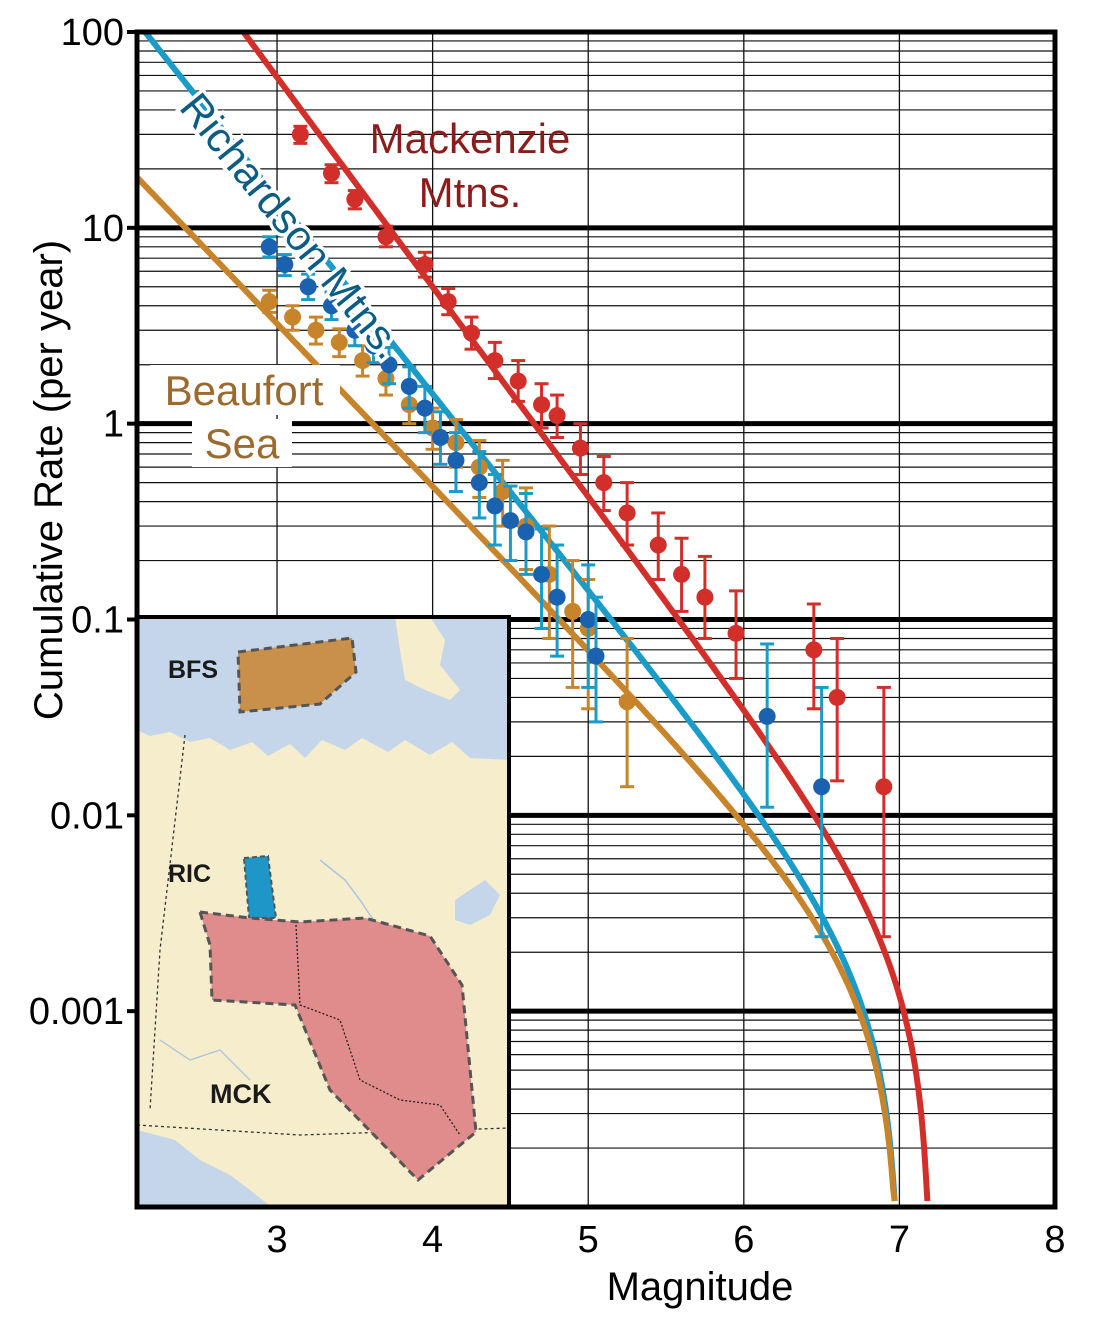  I want to click on map-peninsula, so click(427, 658).